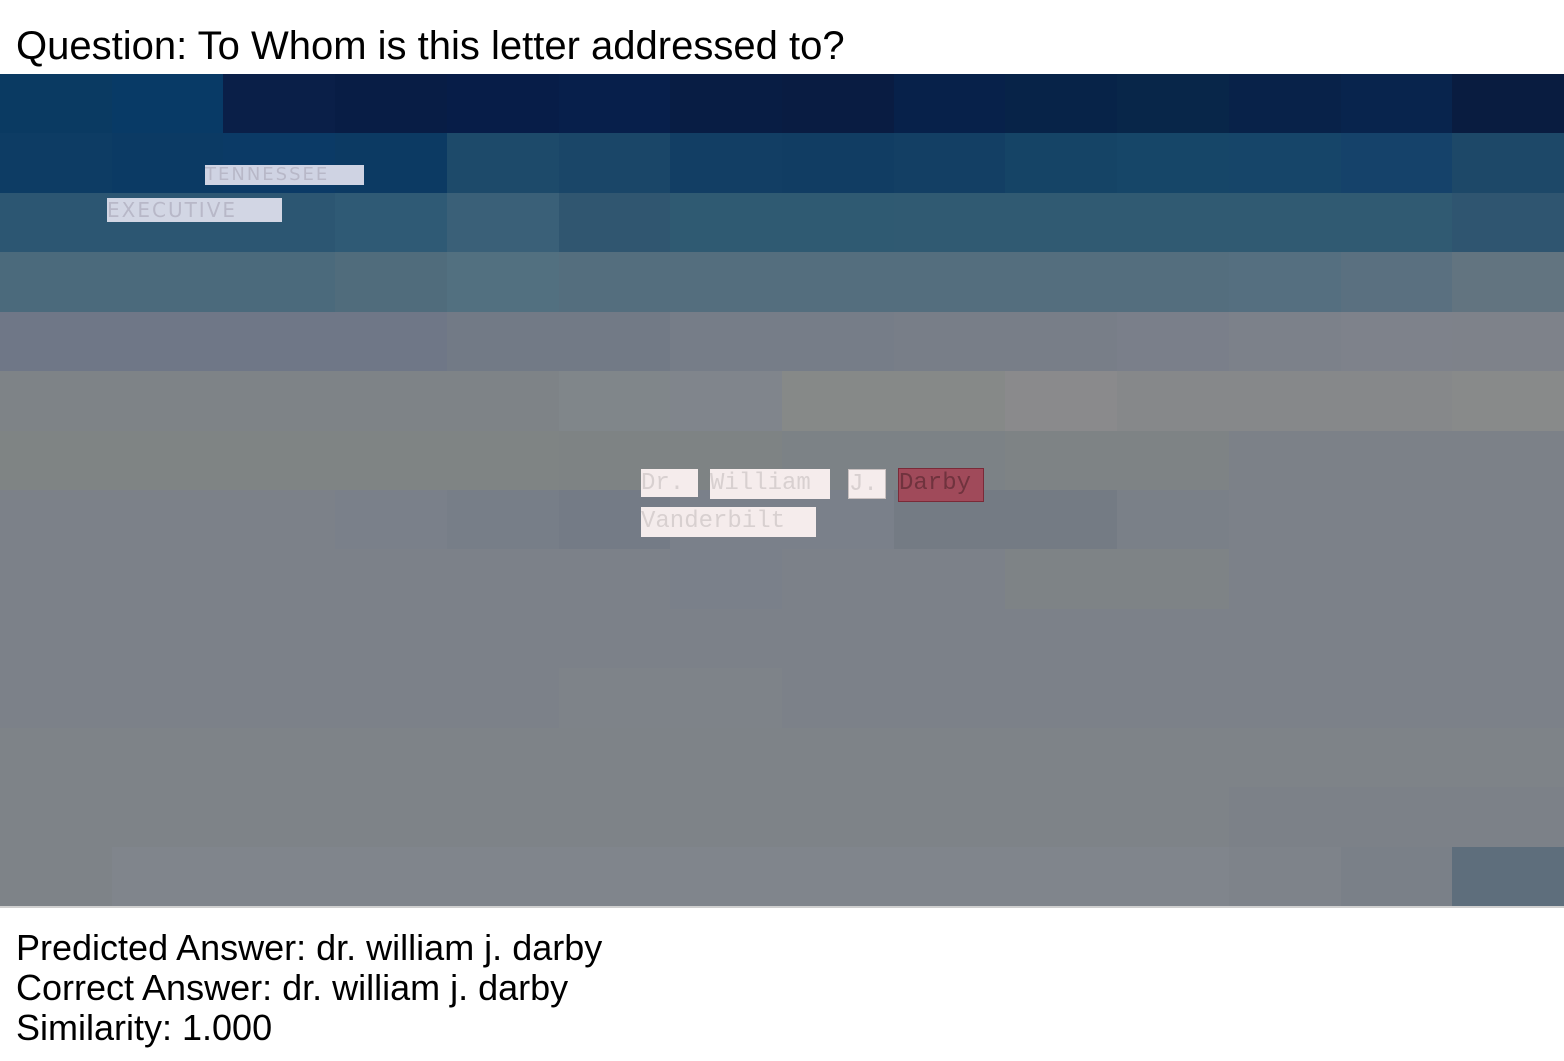 Image resolution: width=1564 pixels, height=1061 pixels. Describe the element at coordinates (227, 1027) in the screenshot. I see `similarity-value: 1.000` at that location.